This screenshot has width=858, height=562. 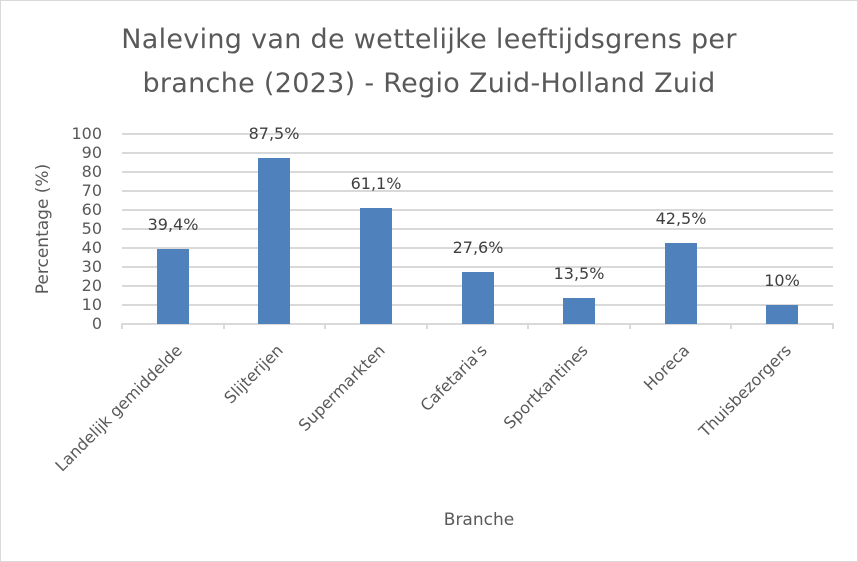 I want to click on y-tick-label: 30, so click(x=91, y=266).